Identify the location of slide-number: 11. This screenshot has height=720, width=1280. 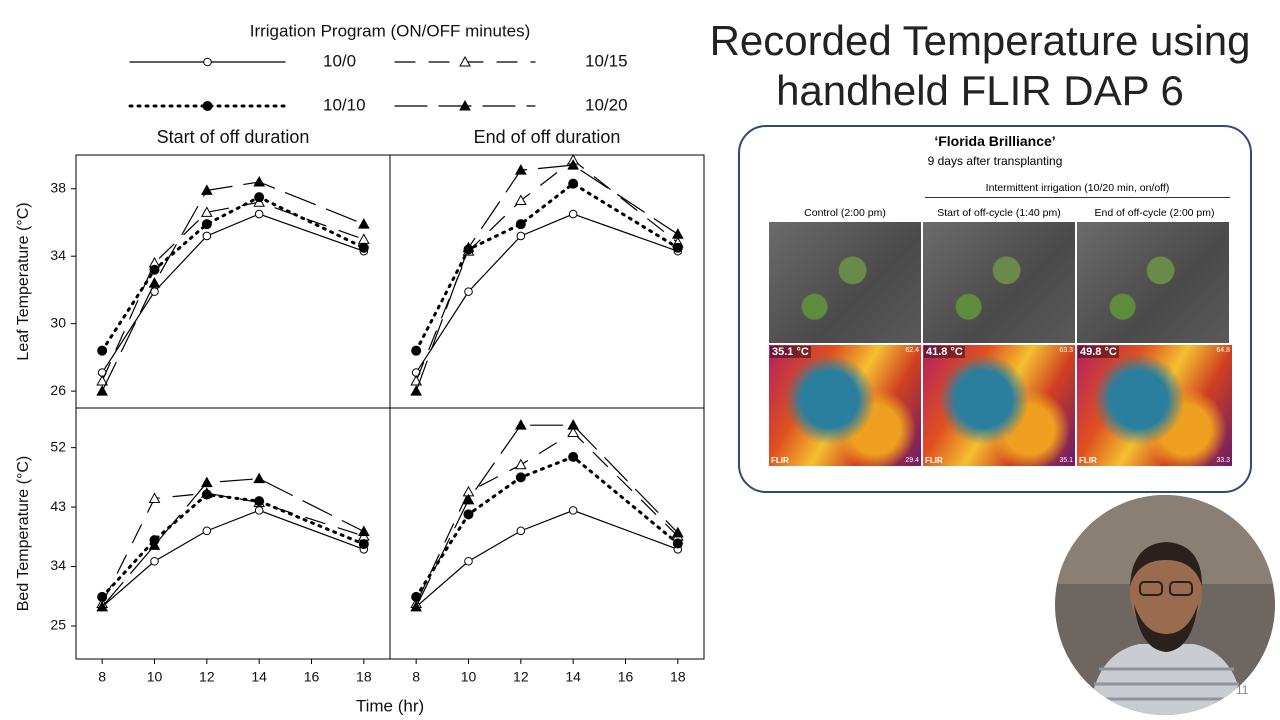
(1242, 690).